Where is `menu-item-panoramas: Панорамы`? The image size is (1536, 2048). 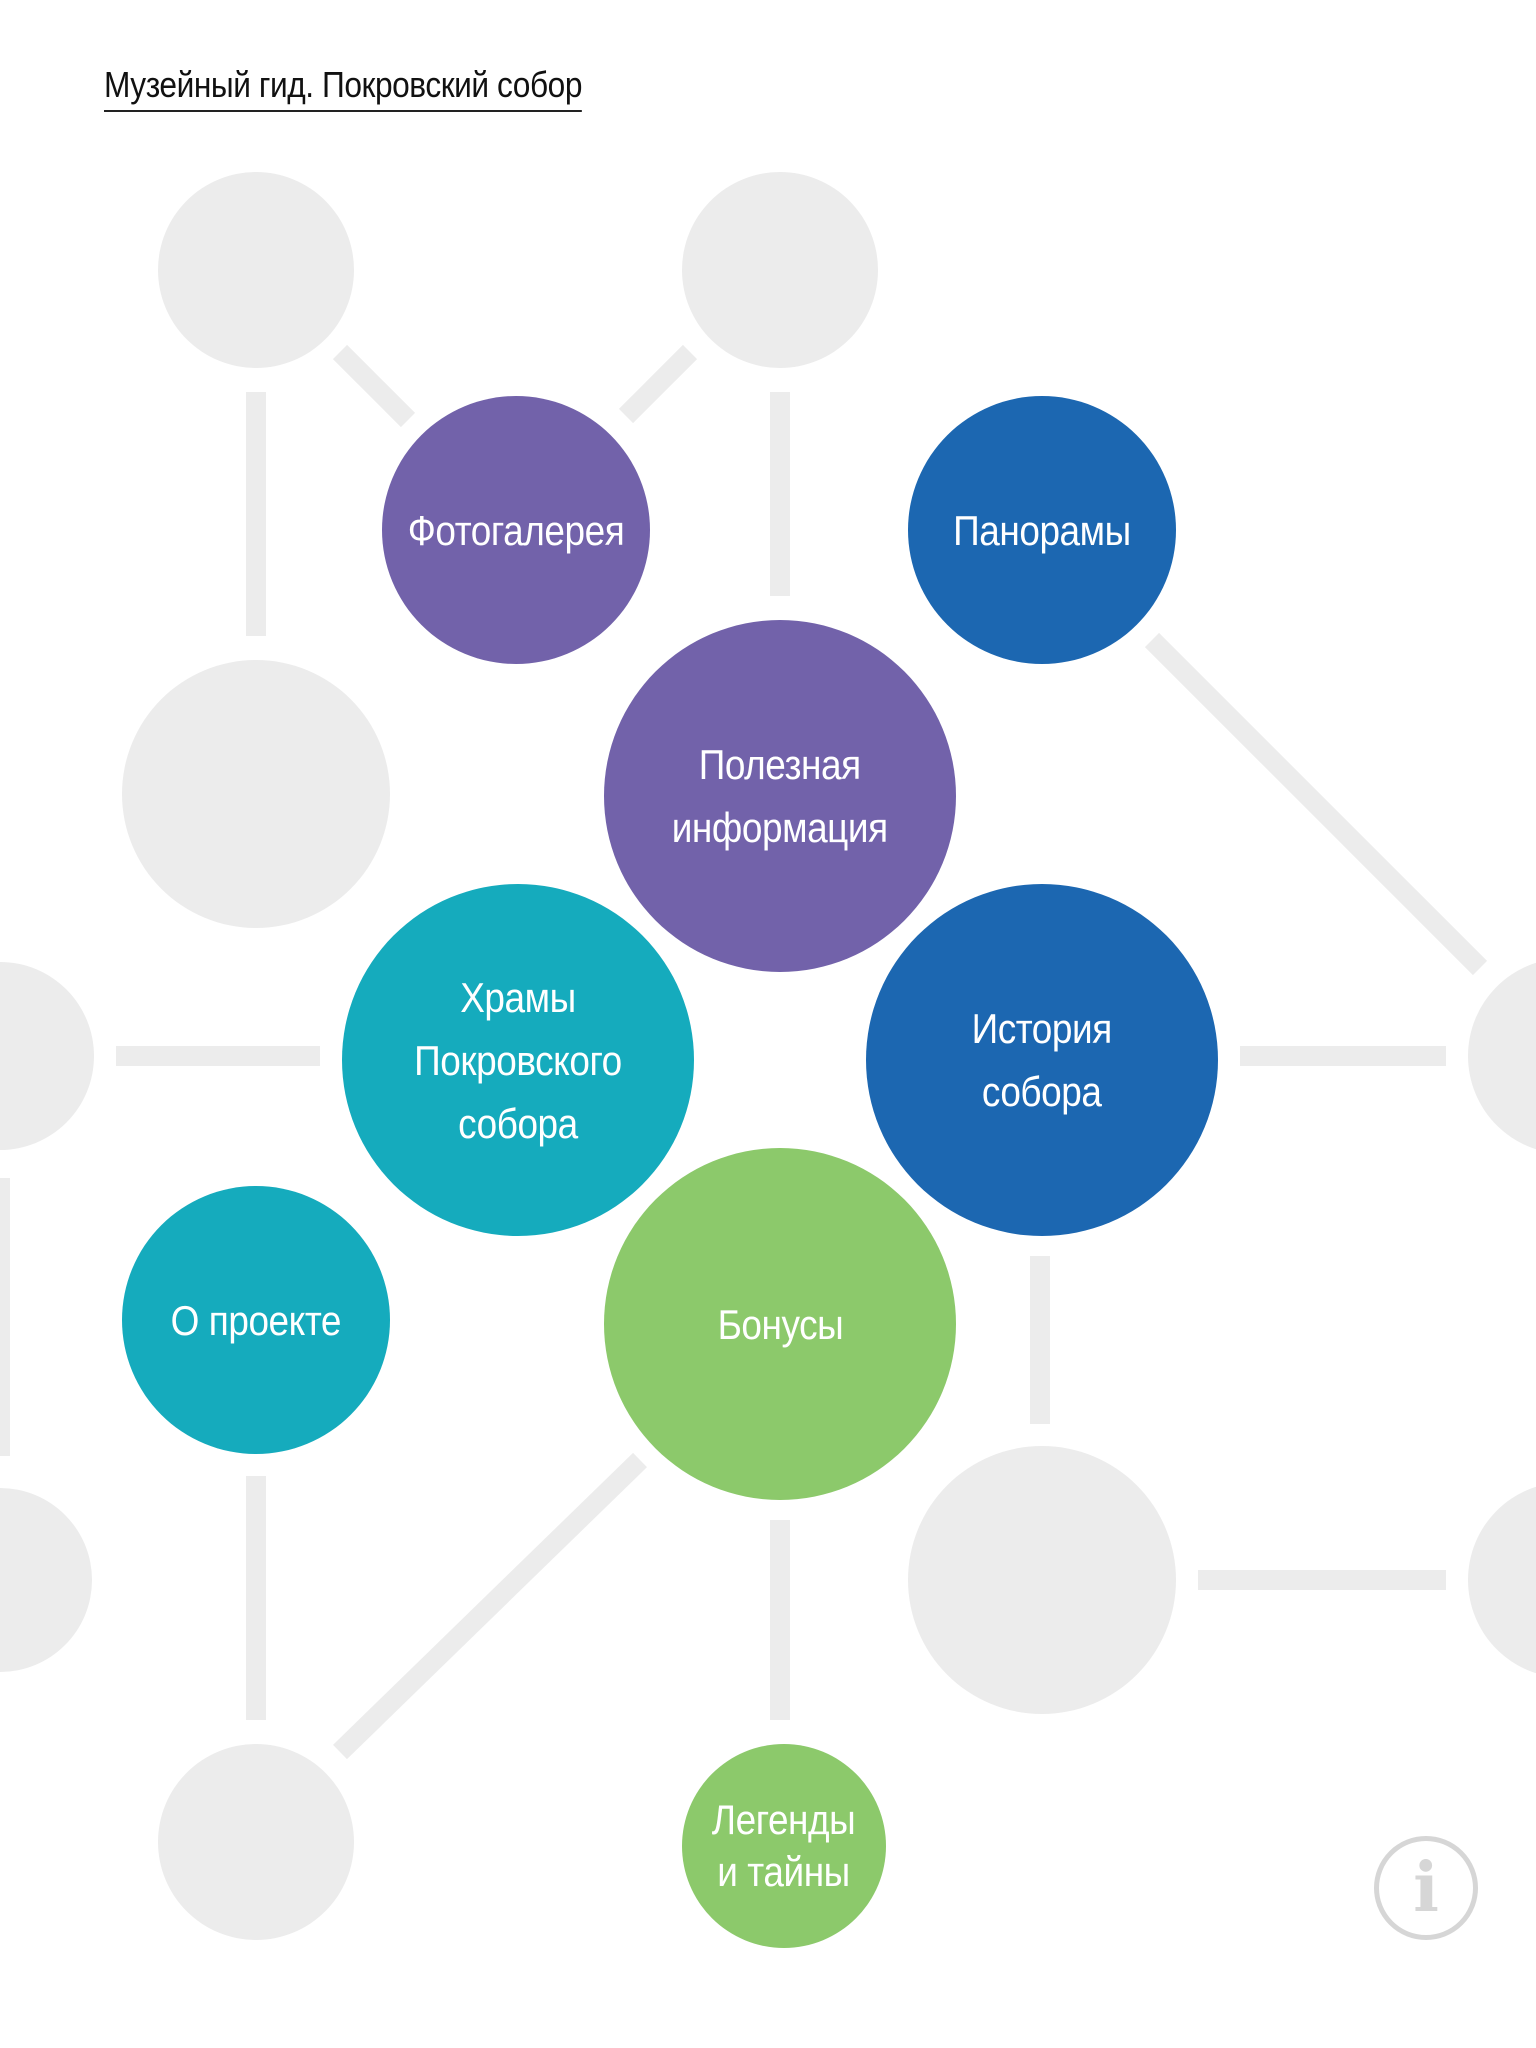
menu-item-panoramas: Панорамы is located at coordinates (1042, 530).